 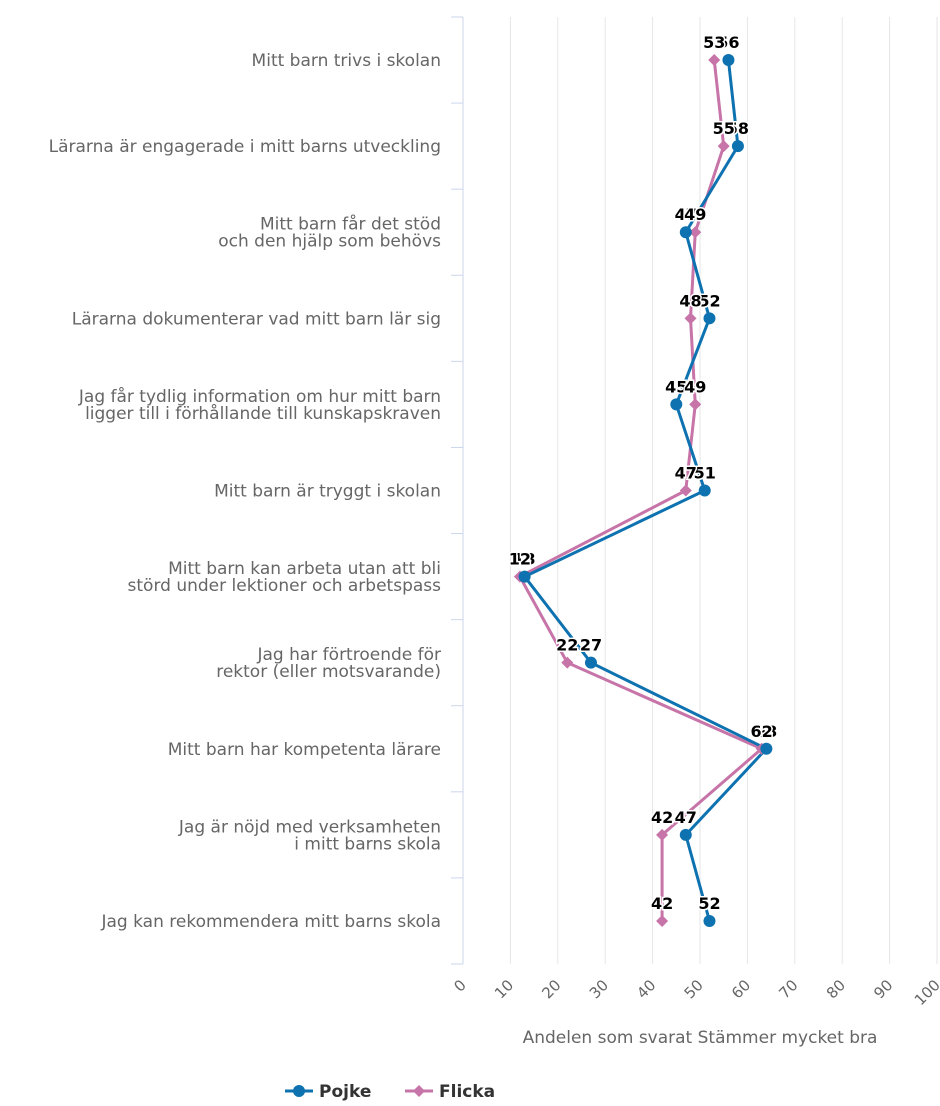 I want to click on data-label-flicka: 62, so click(x=761, y=731).